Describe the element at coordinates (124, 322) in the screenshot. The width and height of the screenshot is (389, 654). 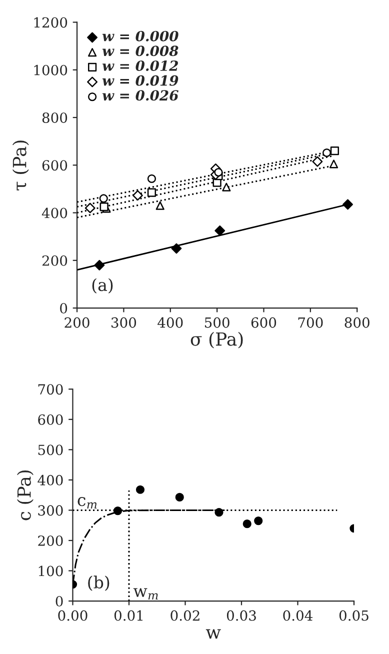
I see `x-tick-label: 300` at that location.